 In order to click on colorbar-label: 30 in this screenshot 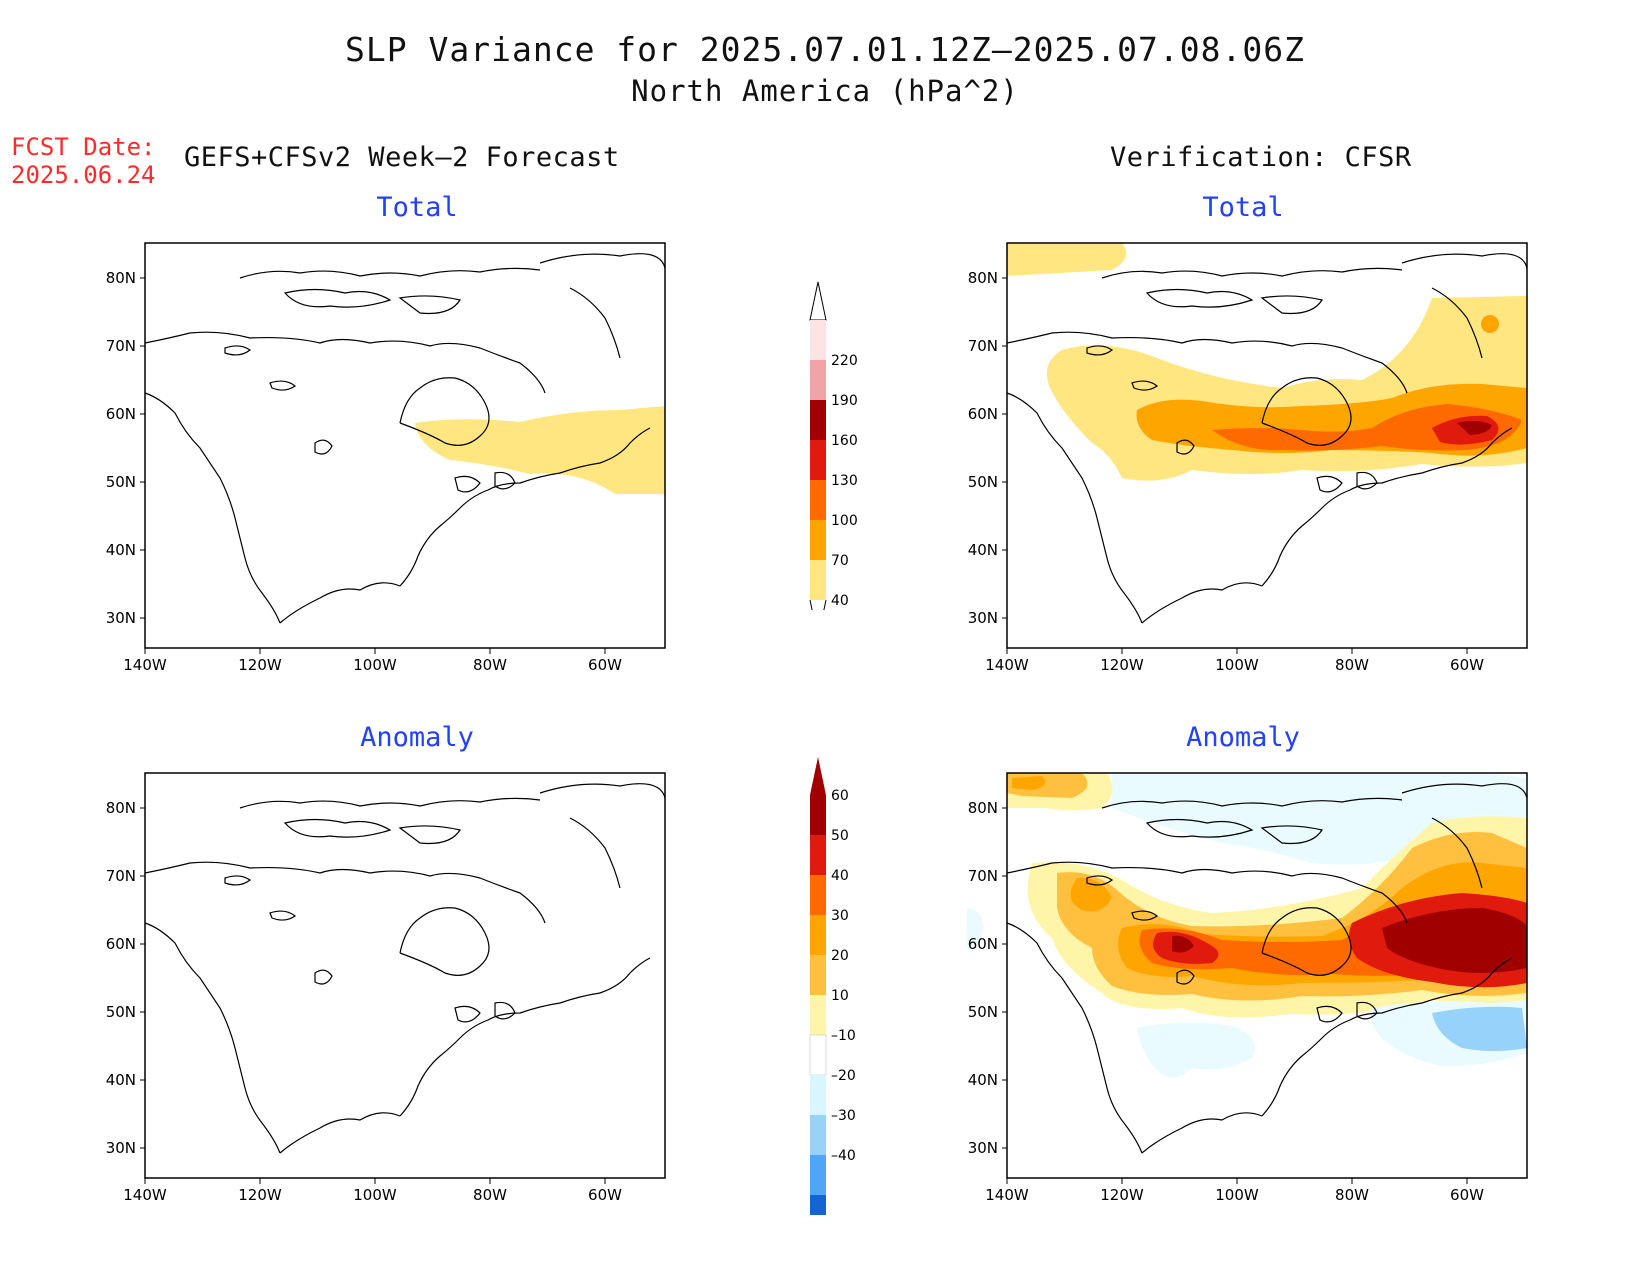, I will do `click(840, 916)`.